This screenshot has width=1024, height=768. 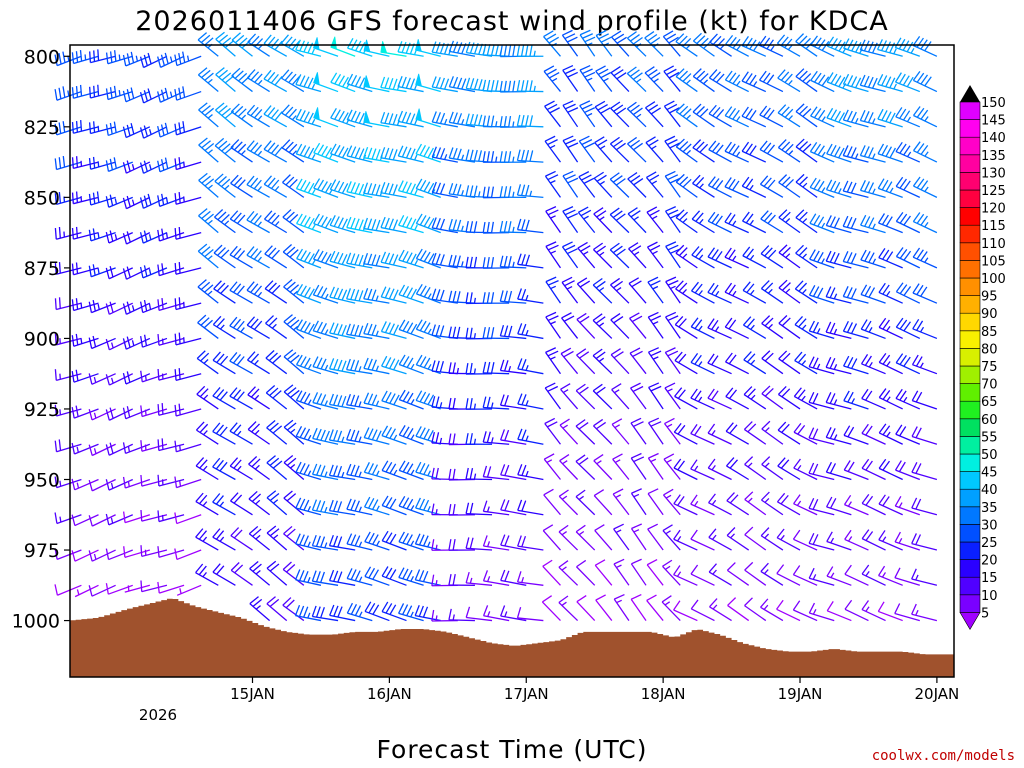 I want to click on x-tick-label: 20JAN, so click(x=937, y=694).